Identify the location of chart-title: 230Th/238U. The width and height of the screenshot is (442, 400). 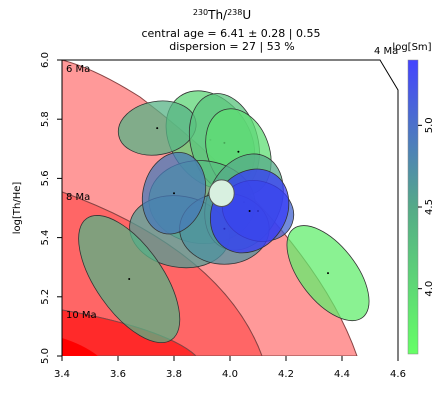
(222, 15).